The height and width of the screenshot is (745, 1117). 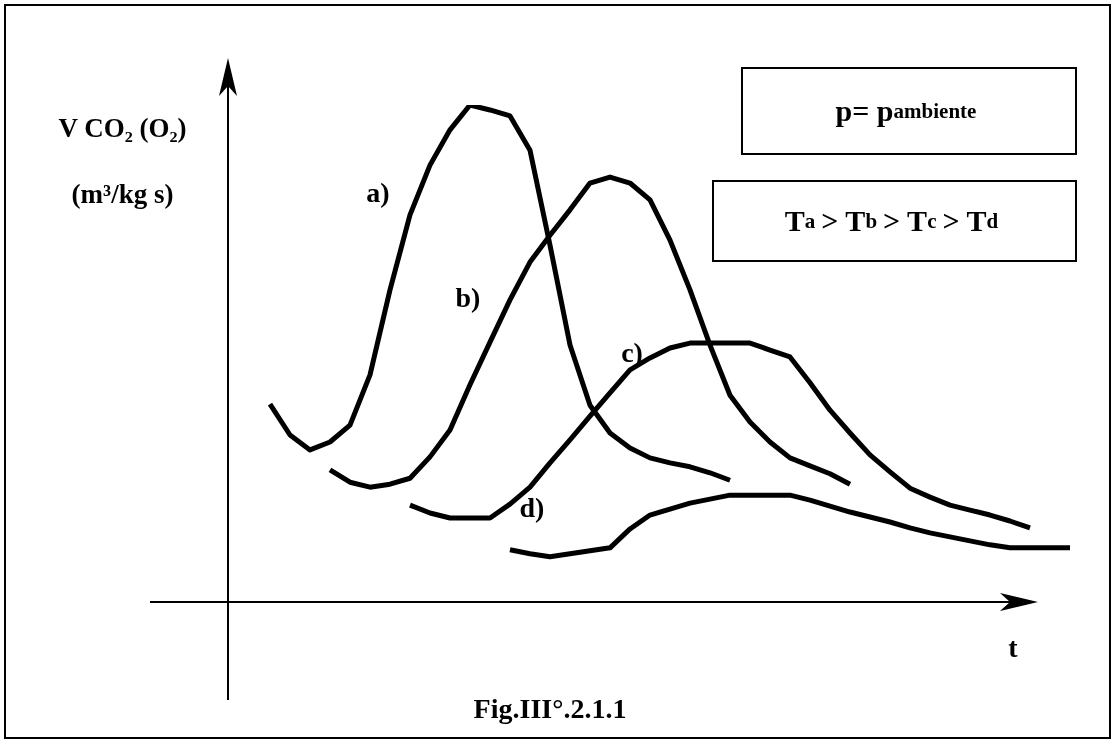 What do you see at coordinates (532, 508) in the screenshot?
I see `series-label: d)` at bounding box center [532, 508].